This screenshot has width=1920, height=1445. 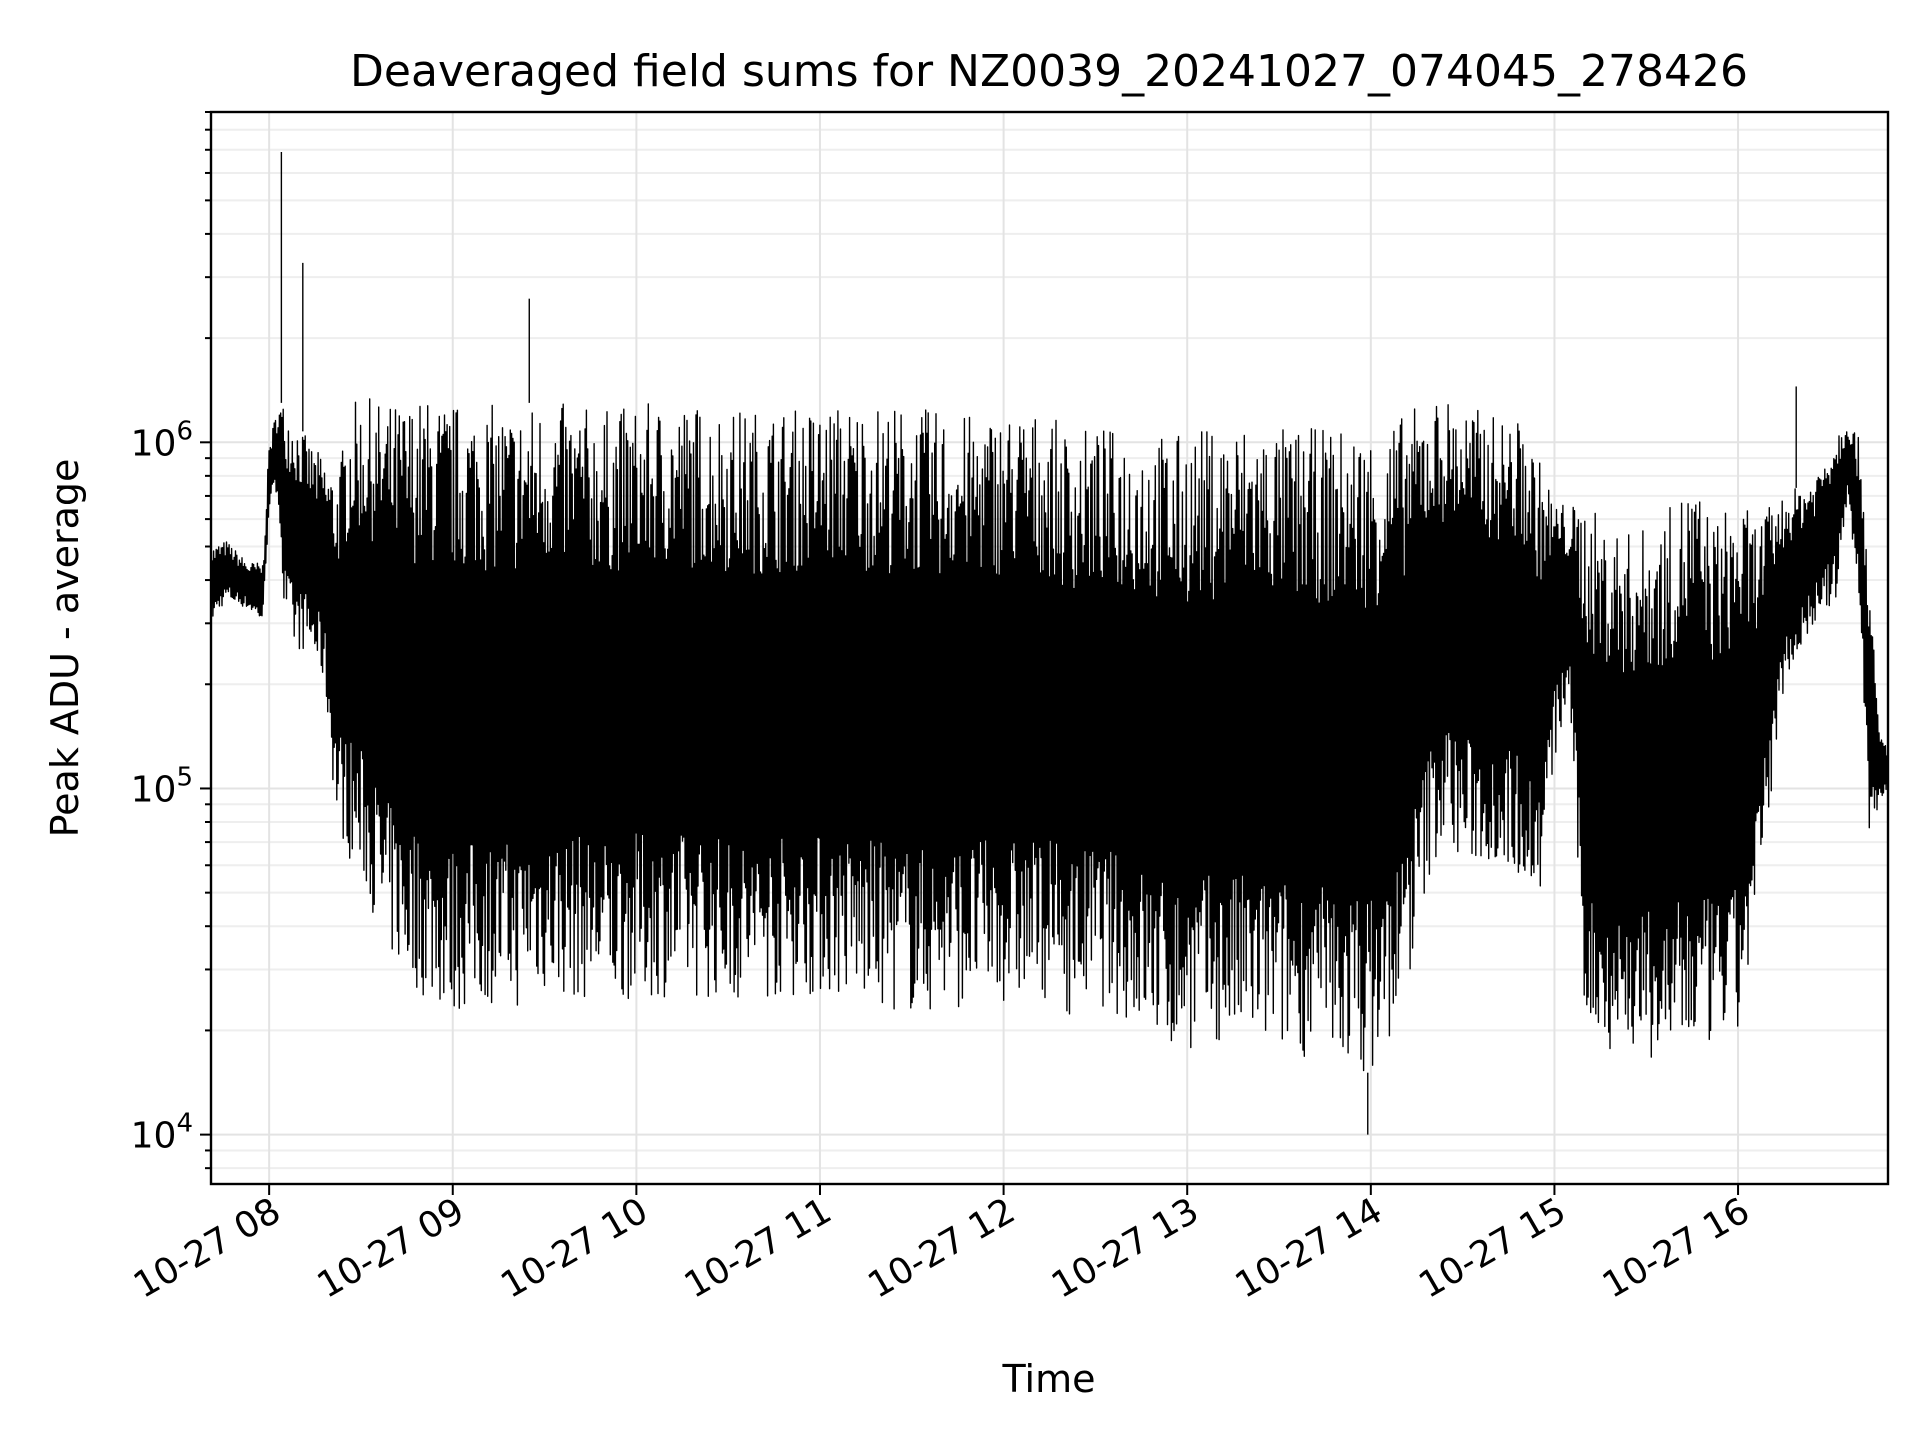 I want to click on x-tick-label: 10-27 15, so click(x=1492, y=1248).